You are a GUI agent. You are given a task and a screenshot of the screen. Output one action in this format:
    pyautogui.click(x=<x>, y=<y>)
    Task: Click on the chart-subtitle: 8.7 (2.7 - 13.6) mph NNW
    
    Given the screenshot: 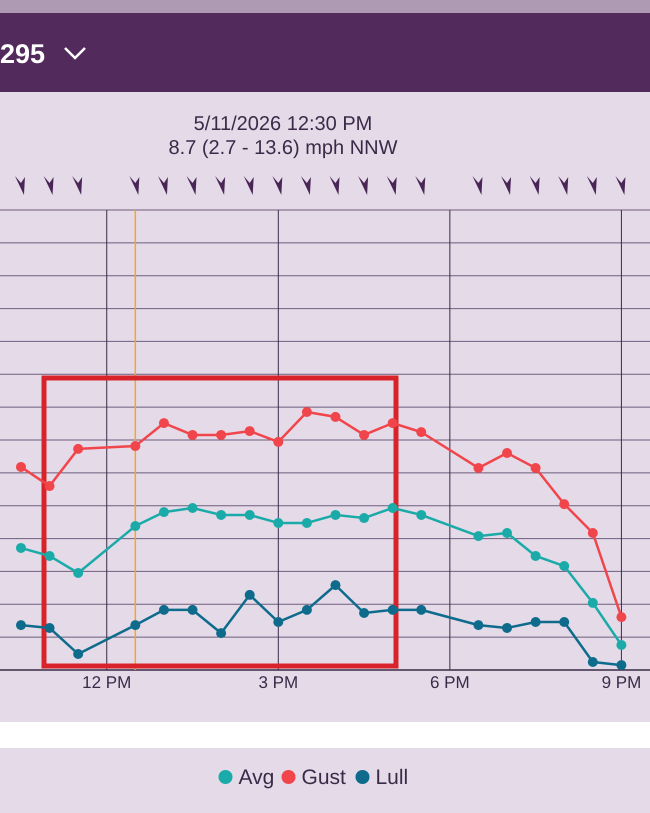 What is the action you would take?
    pyautogui.click(x=283, y=148)
    